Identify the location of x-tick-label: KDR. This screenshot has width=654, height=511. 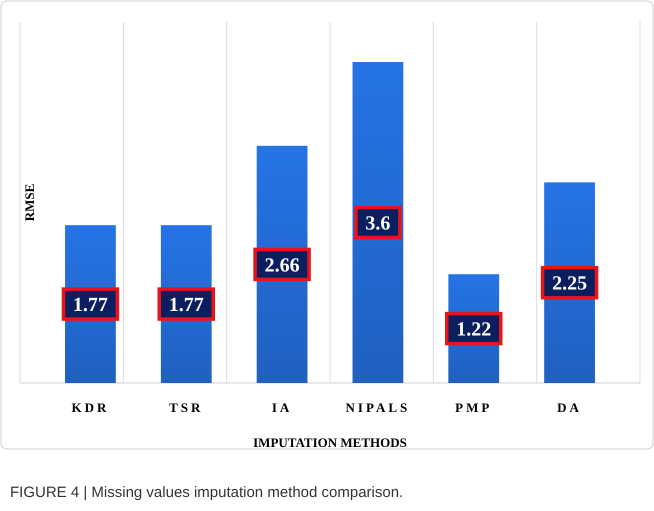
(90, 407).